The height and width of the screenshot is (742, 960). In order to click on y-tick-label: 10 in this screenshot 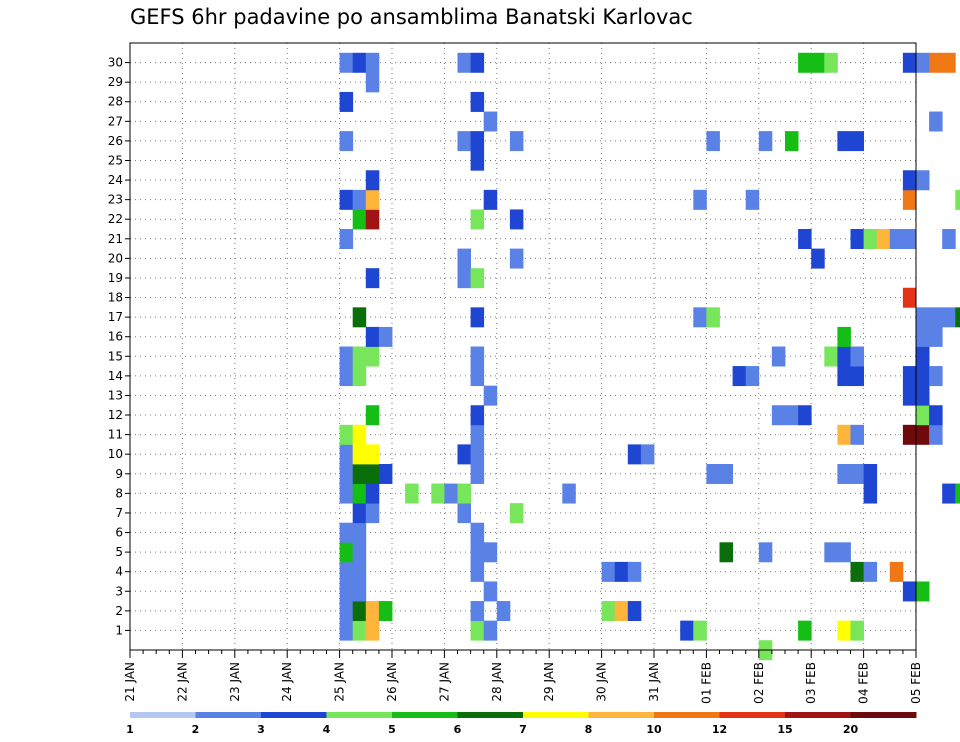, I will do `click(115, 454)`.